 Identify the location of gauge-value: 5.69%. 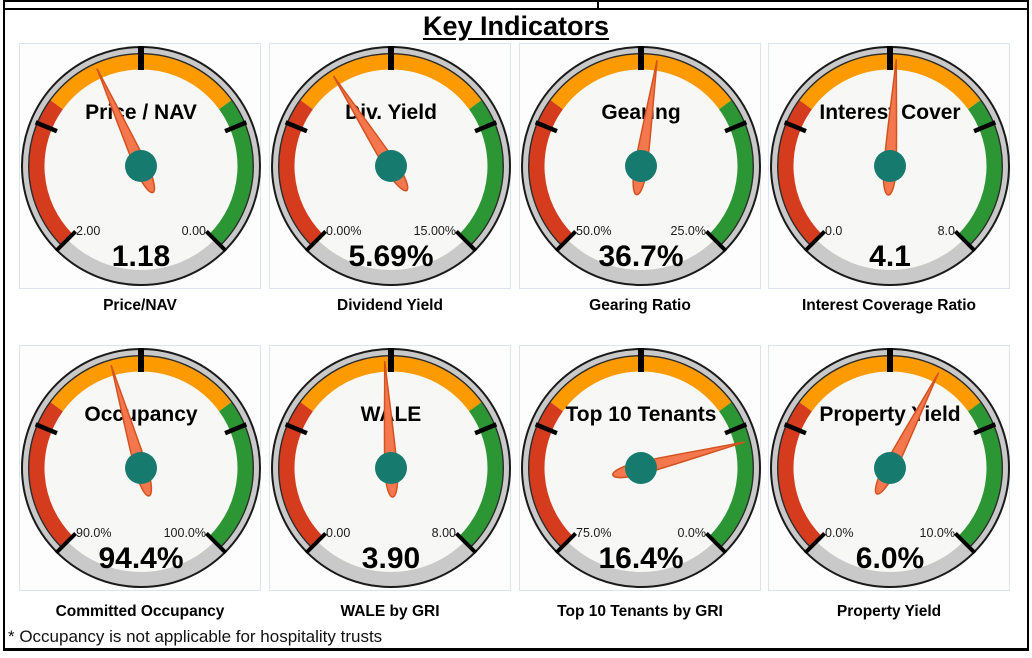
(390, 256).